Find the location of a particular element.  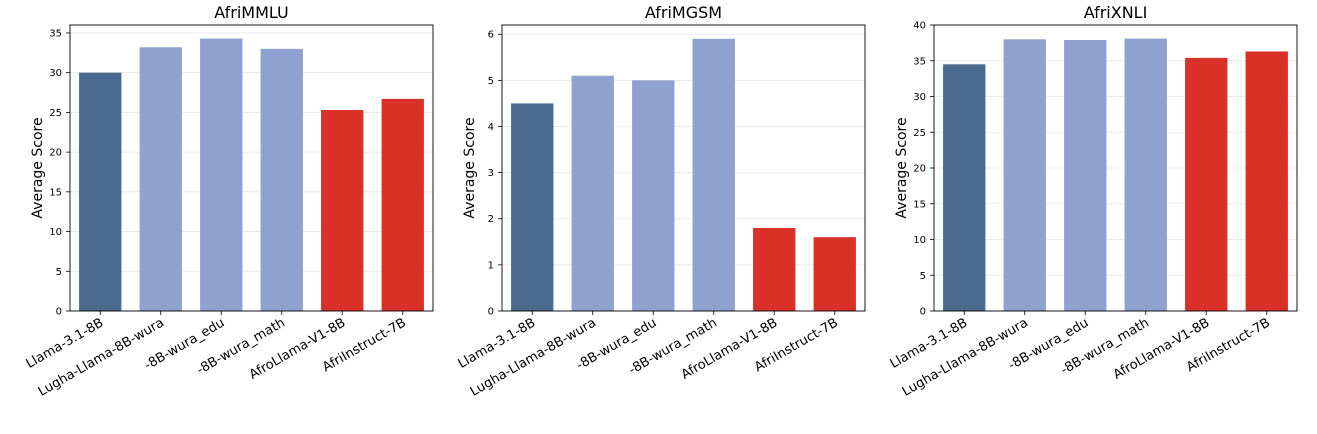

y-tick-label: 1 is located at coordinates (491, 265).